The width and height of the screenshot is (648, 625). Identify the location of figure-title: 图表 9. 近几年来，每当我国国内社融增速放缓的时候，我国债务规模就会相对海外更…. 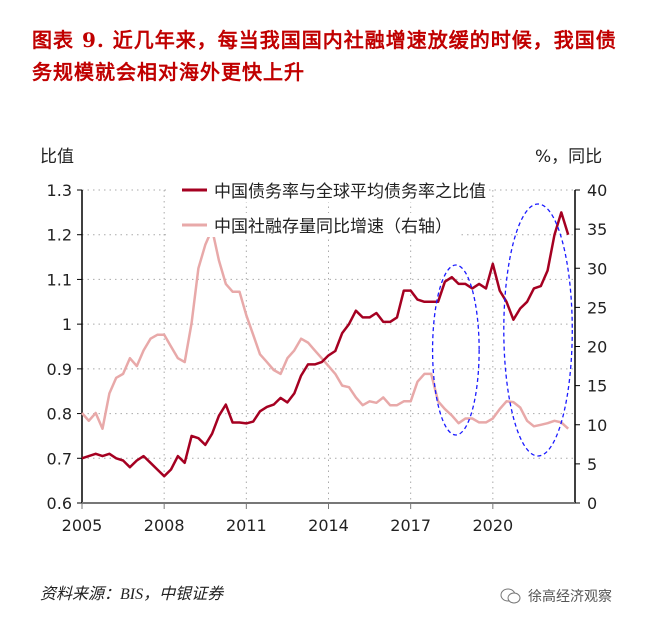
(324, 56).